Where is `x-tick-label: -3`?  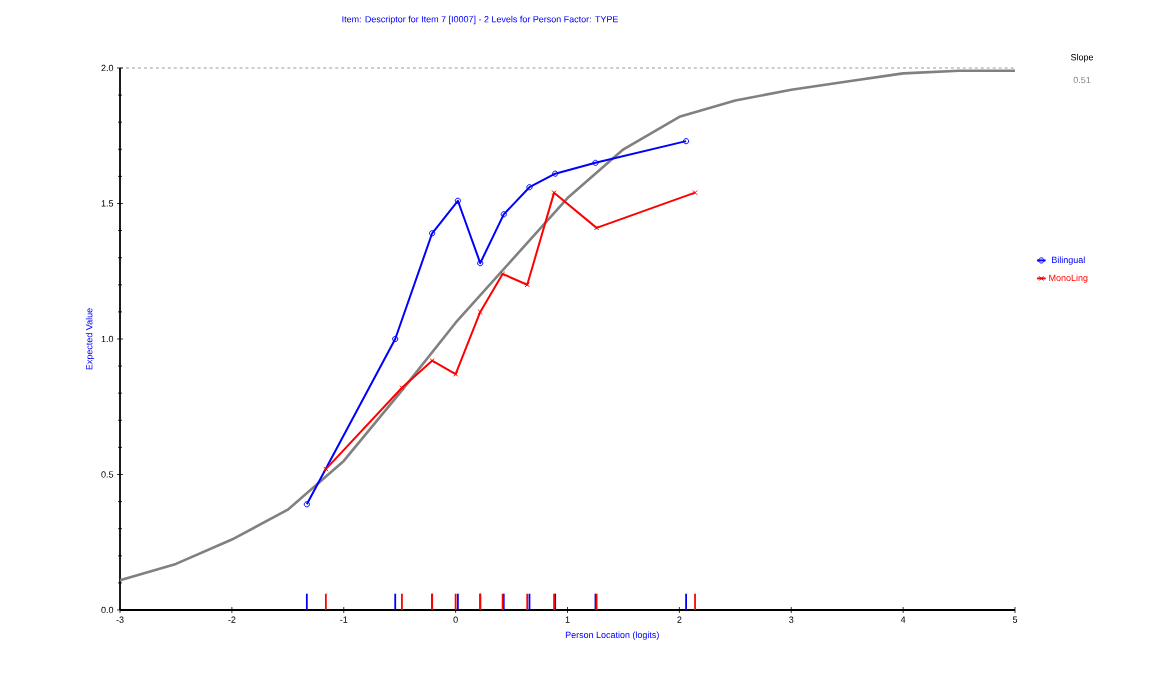
x-tick-label: -3 is located at coordinates (120, 619).